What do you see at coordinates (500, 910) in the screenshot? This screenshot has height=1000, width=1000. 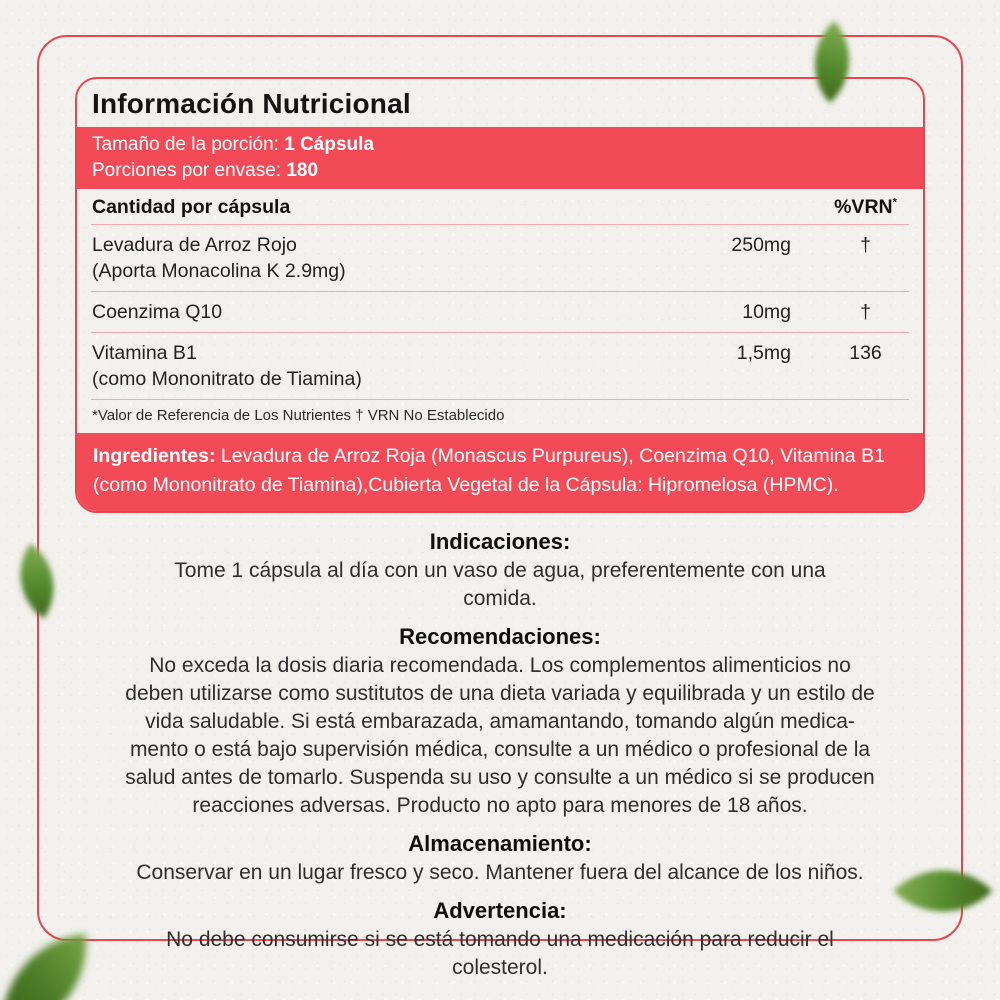 I see `section-heading: Advertencia:` at bounding box center [500, 910].